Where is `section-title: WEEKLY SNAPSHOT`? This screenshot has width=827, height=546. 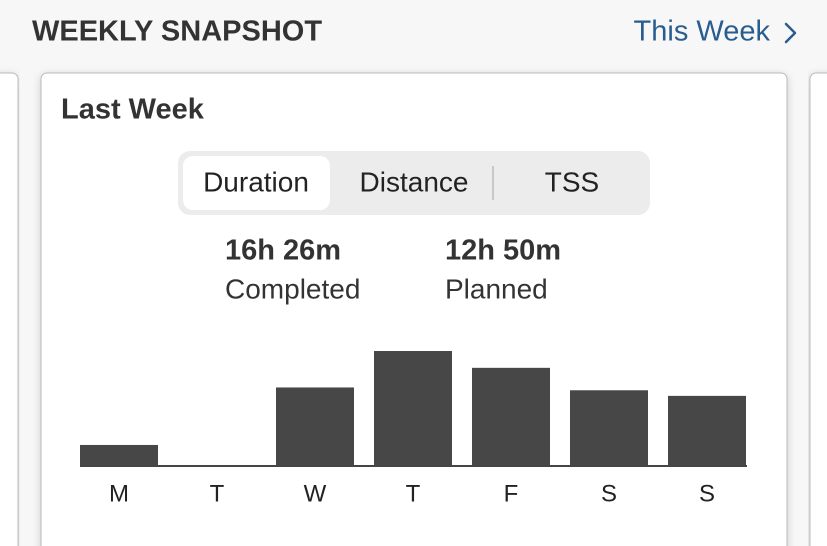
section-title: WEEKLY SNAPSHOT is located at coordinates (177, 32).